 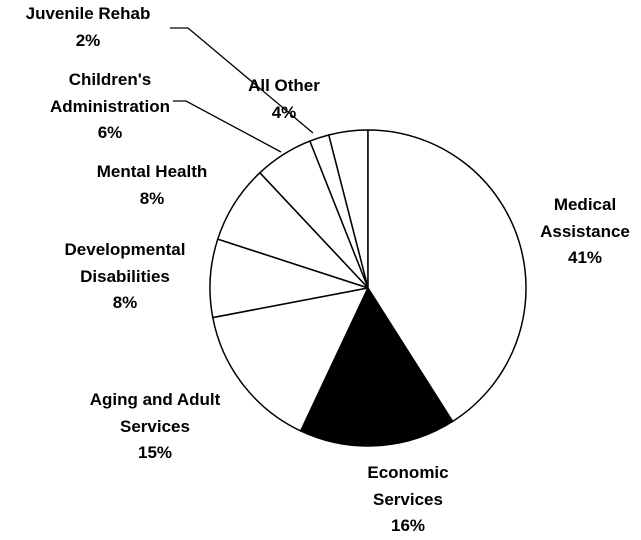 What do you see at coordinates (284, 112) in the screenshot?
I see `value-label: 4%` at bounding box center [284, 112].